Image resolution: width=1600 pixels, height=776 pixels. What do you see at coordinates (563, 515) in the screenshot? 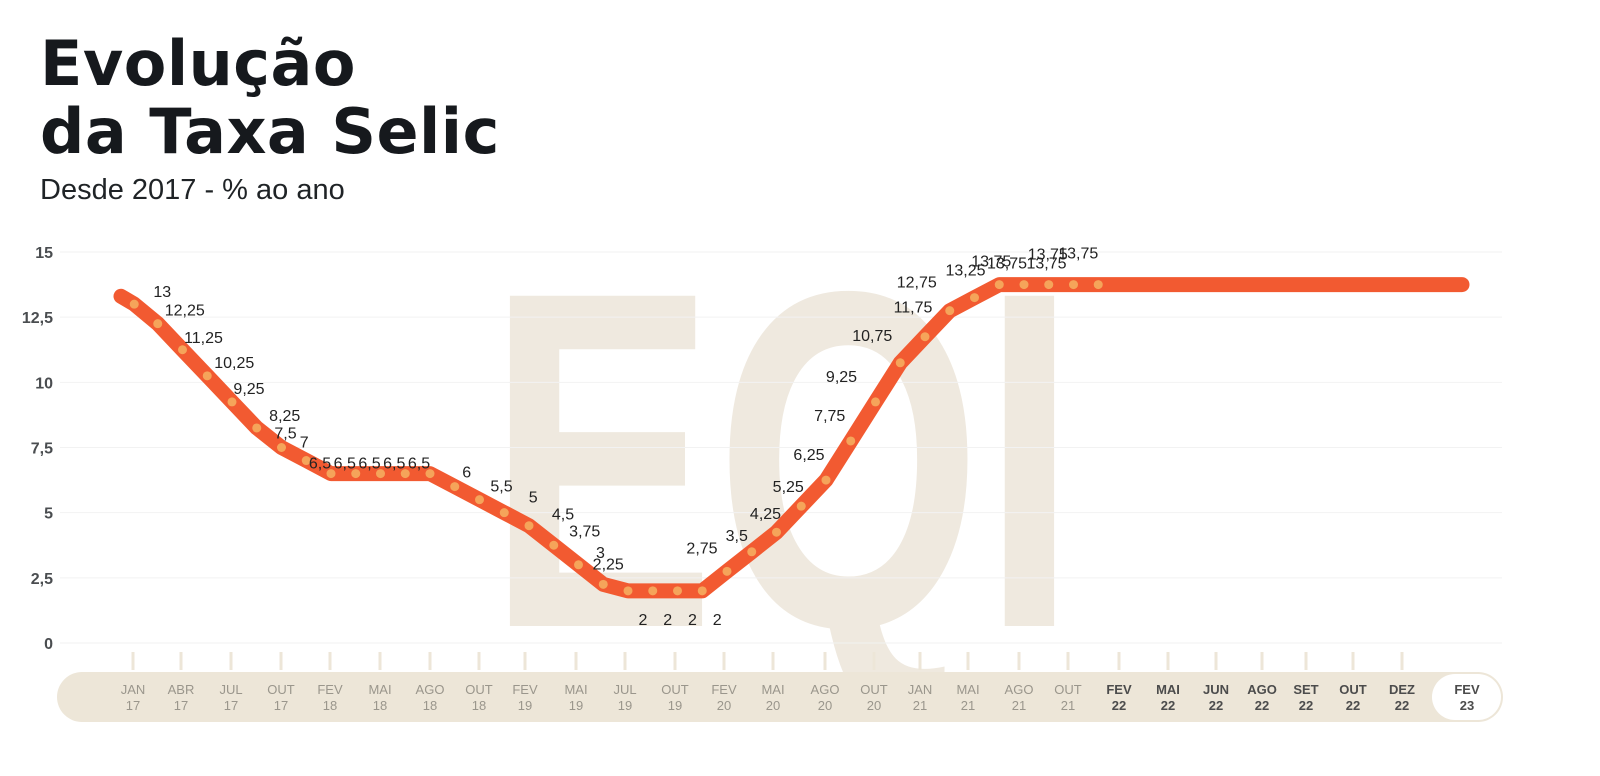
I see `data-label: 4,5` at bounding box center [563, 515].